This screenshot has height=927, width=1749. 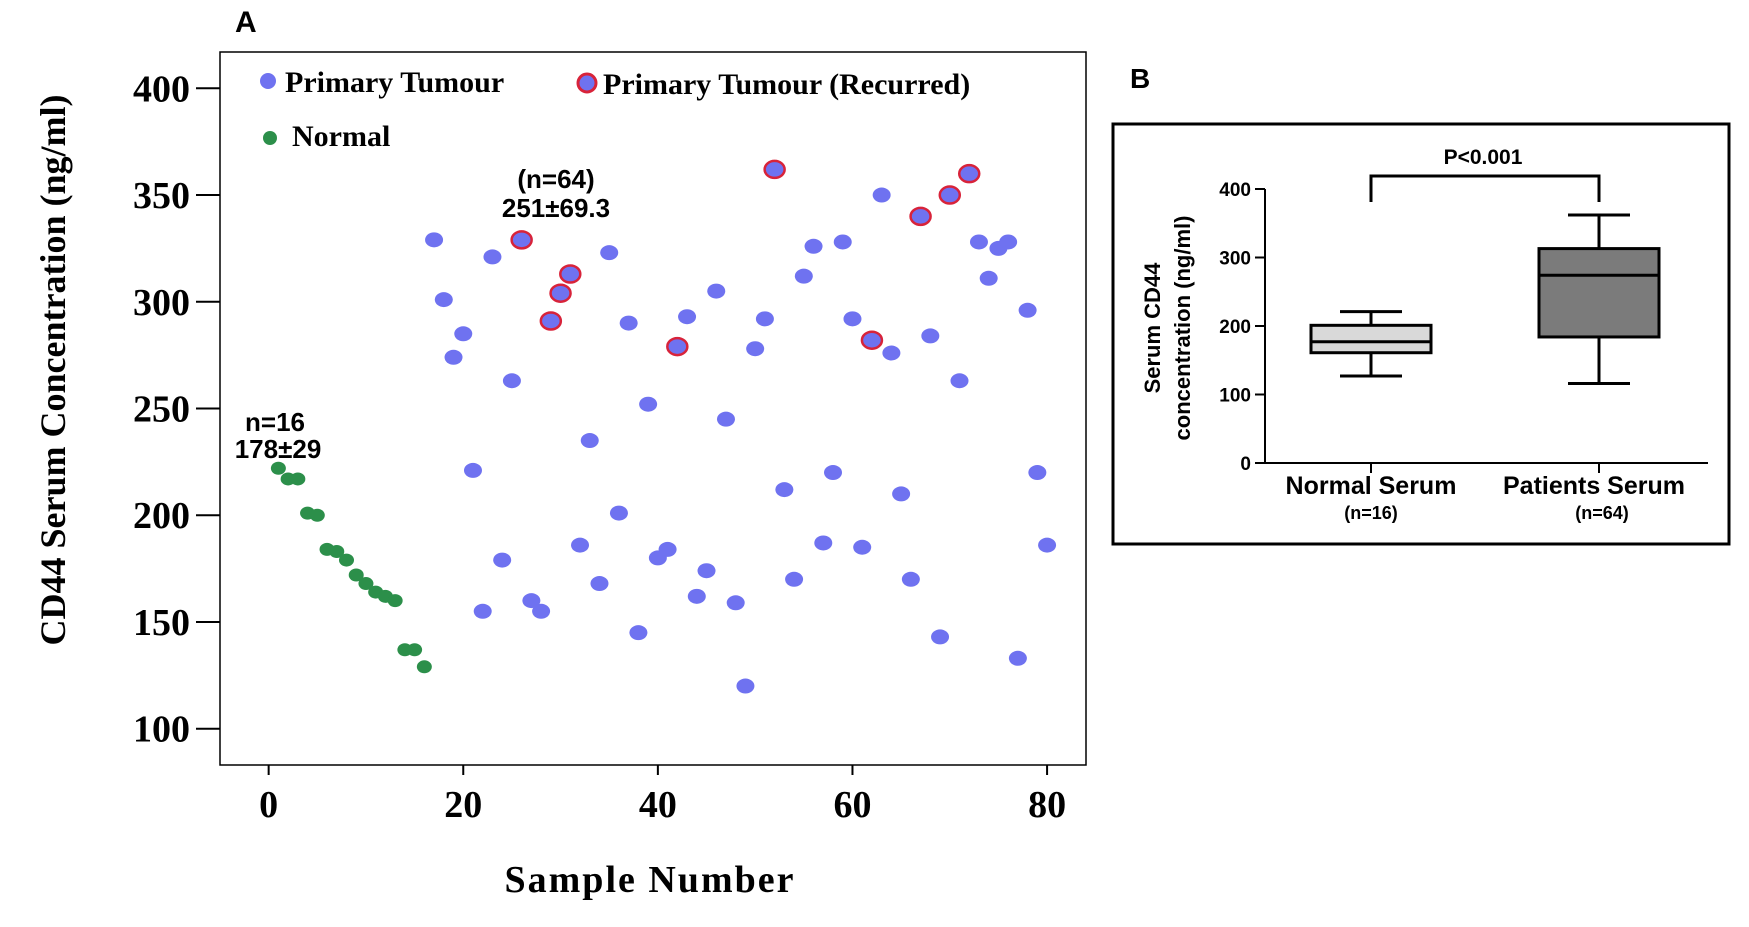 I want to click on box-iqr, so click(x=1599, y=293).